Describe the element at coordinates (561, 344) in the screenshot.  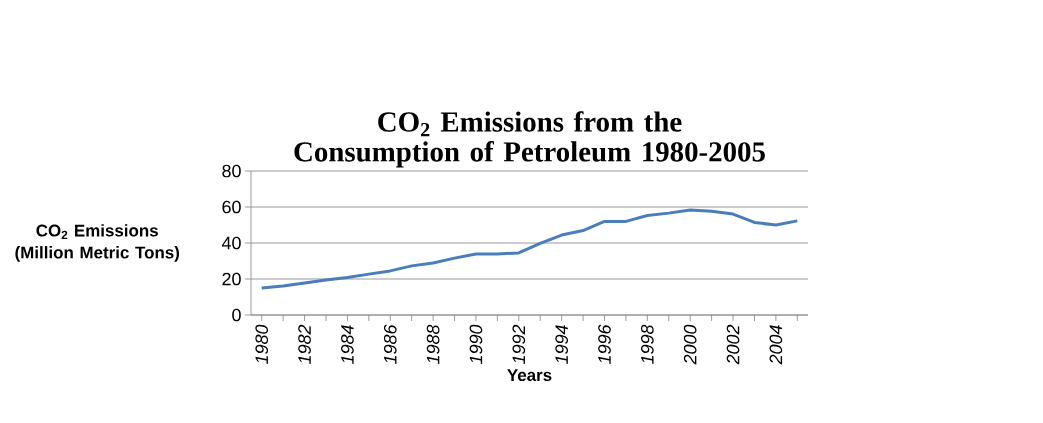
I see `x-tick-label: 1994` at that location.